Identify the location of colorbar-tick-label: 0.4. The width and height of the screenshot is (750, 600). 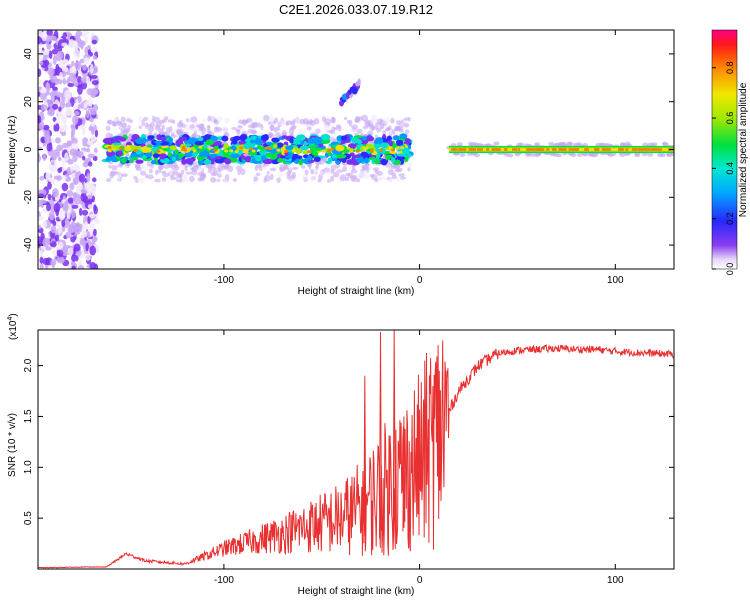
(730, 168).